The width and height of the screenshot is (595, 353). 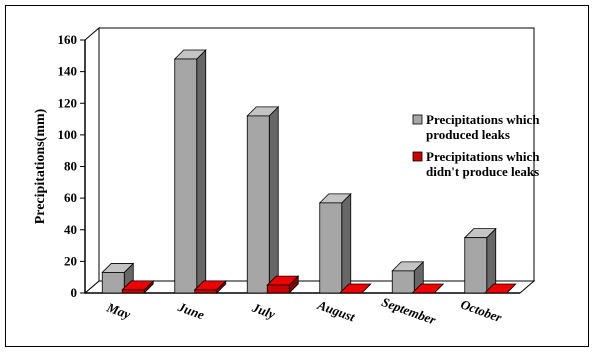 What do you see at coordinates (336, 311) in the screenshot?
I see `x-category-label: August` at bounding box center [336, 311].